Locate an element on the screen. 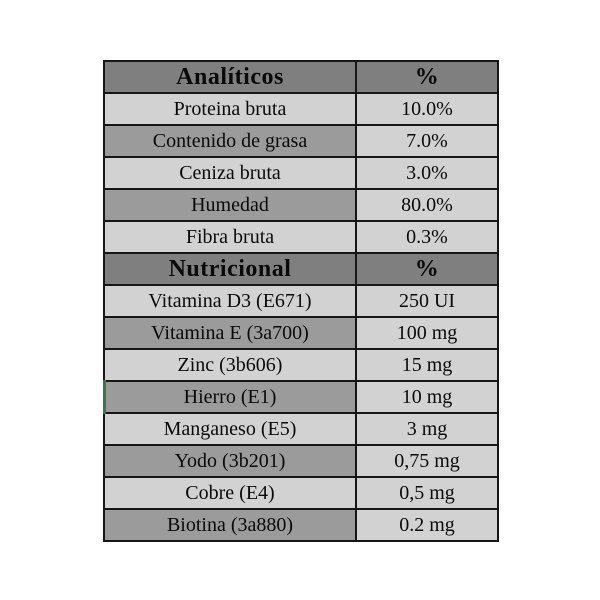 Image resolution: width=600 pixels, height=600 pixels. table-row: Proteina bruta 10.0% is located at coordinates (301, 109).